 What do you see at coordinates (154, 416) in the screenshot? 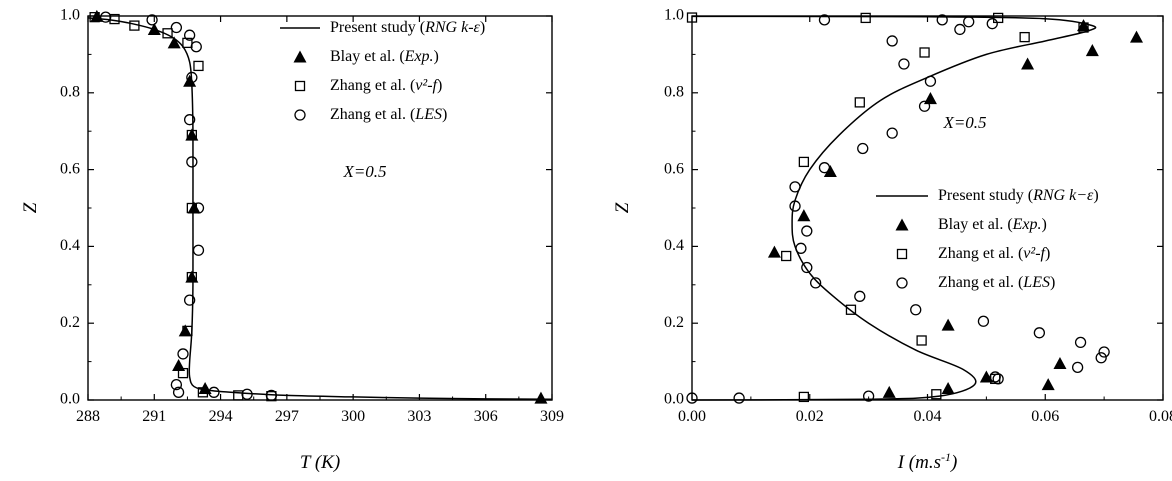
I see `x-tick-label: 291` at bounding box center [154, 416].